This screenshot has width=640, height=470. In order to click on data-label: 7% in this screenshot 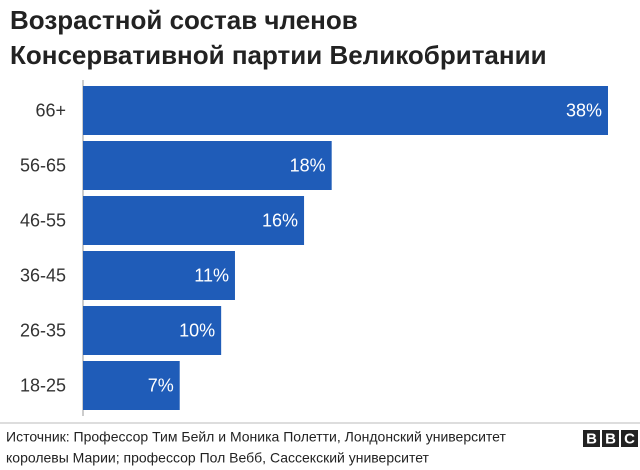, I will do `click(161, 385)`.